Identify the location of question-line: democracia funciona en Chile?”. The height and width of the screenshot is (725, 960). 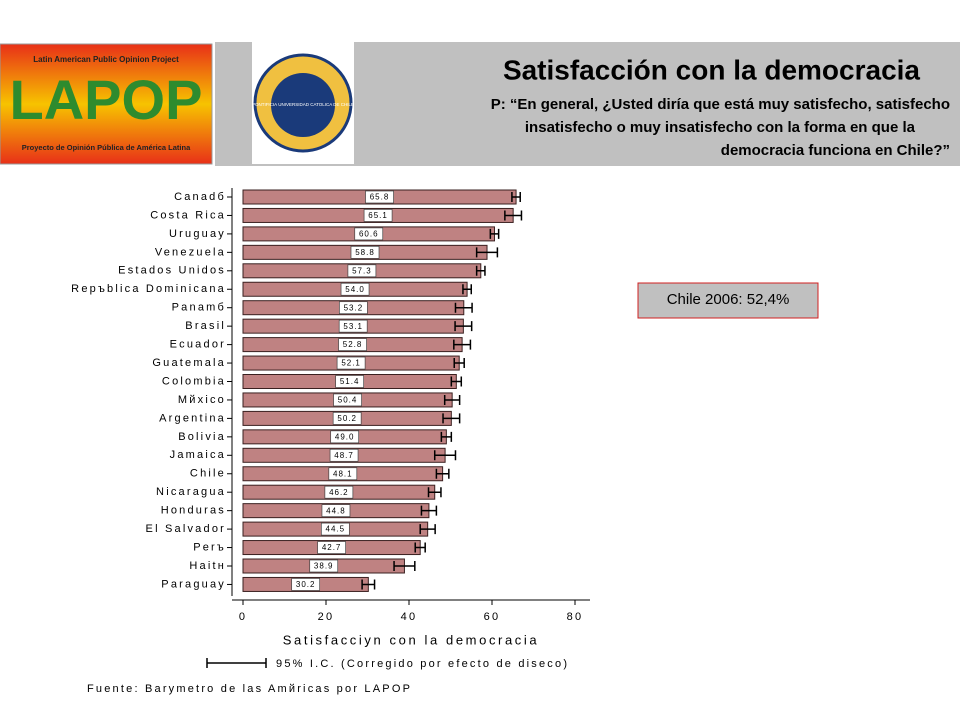
(835, 150).